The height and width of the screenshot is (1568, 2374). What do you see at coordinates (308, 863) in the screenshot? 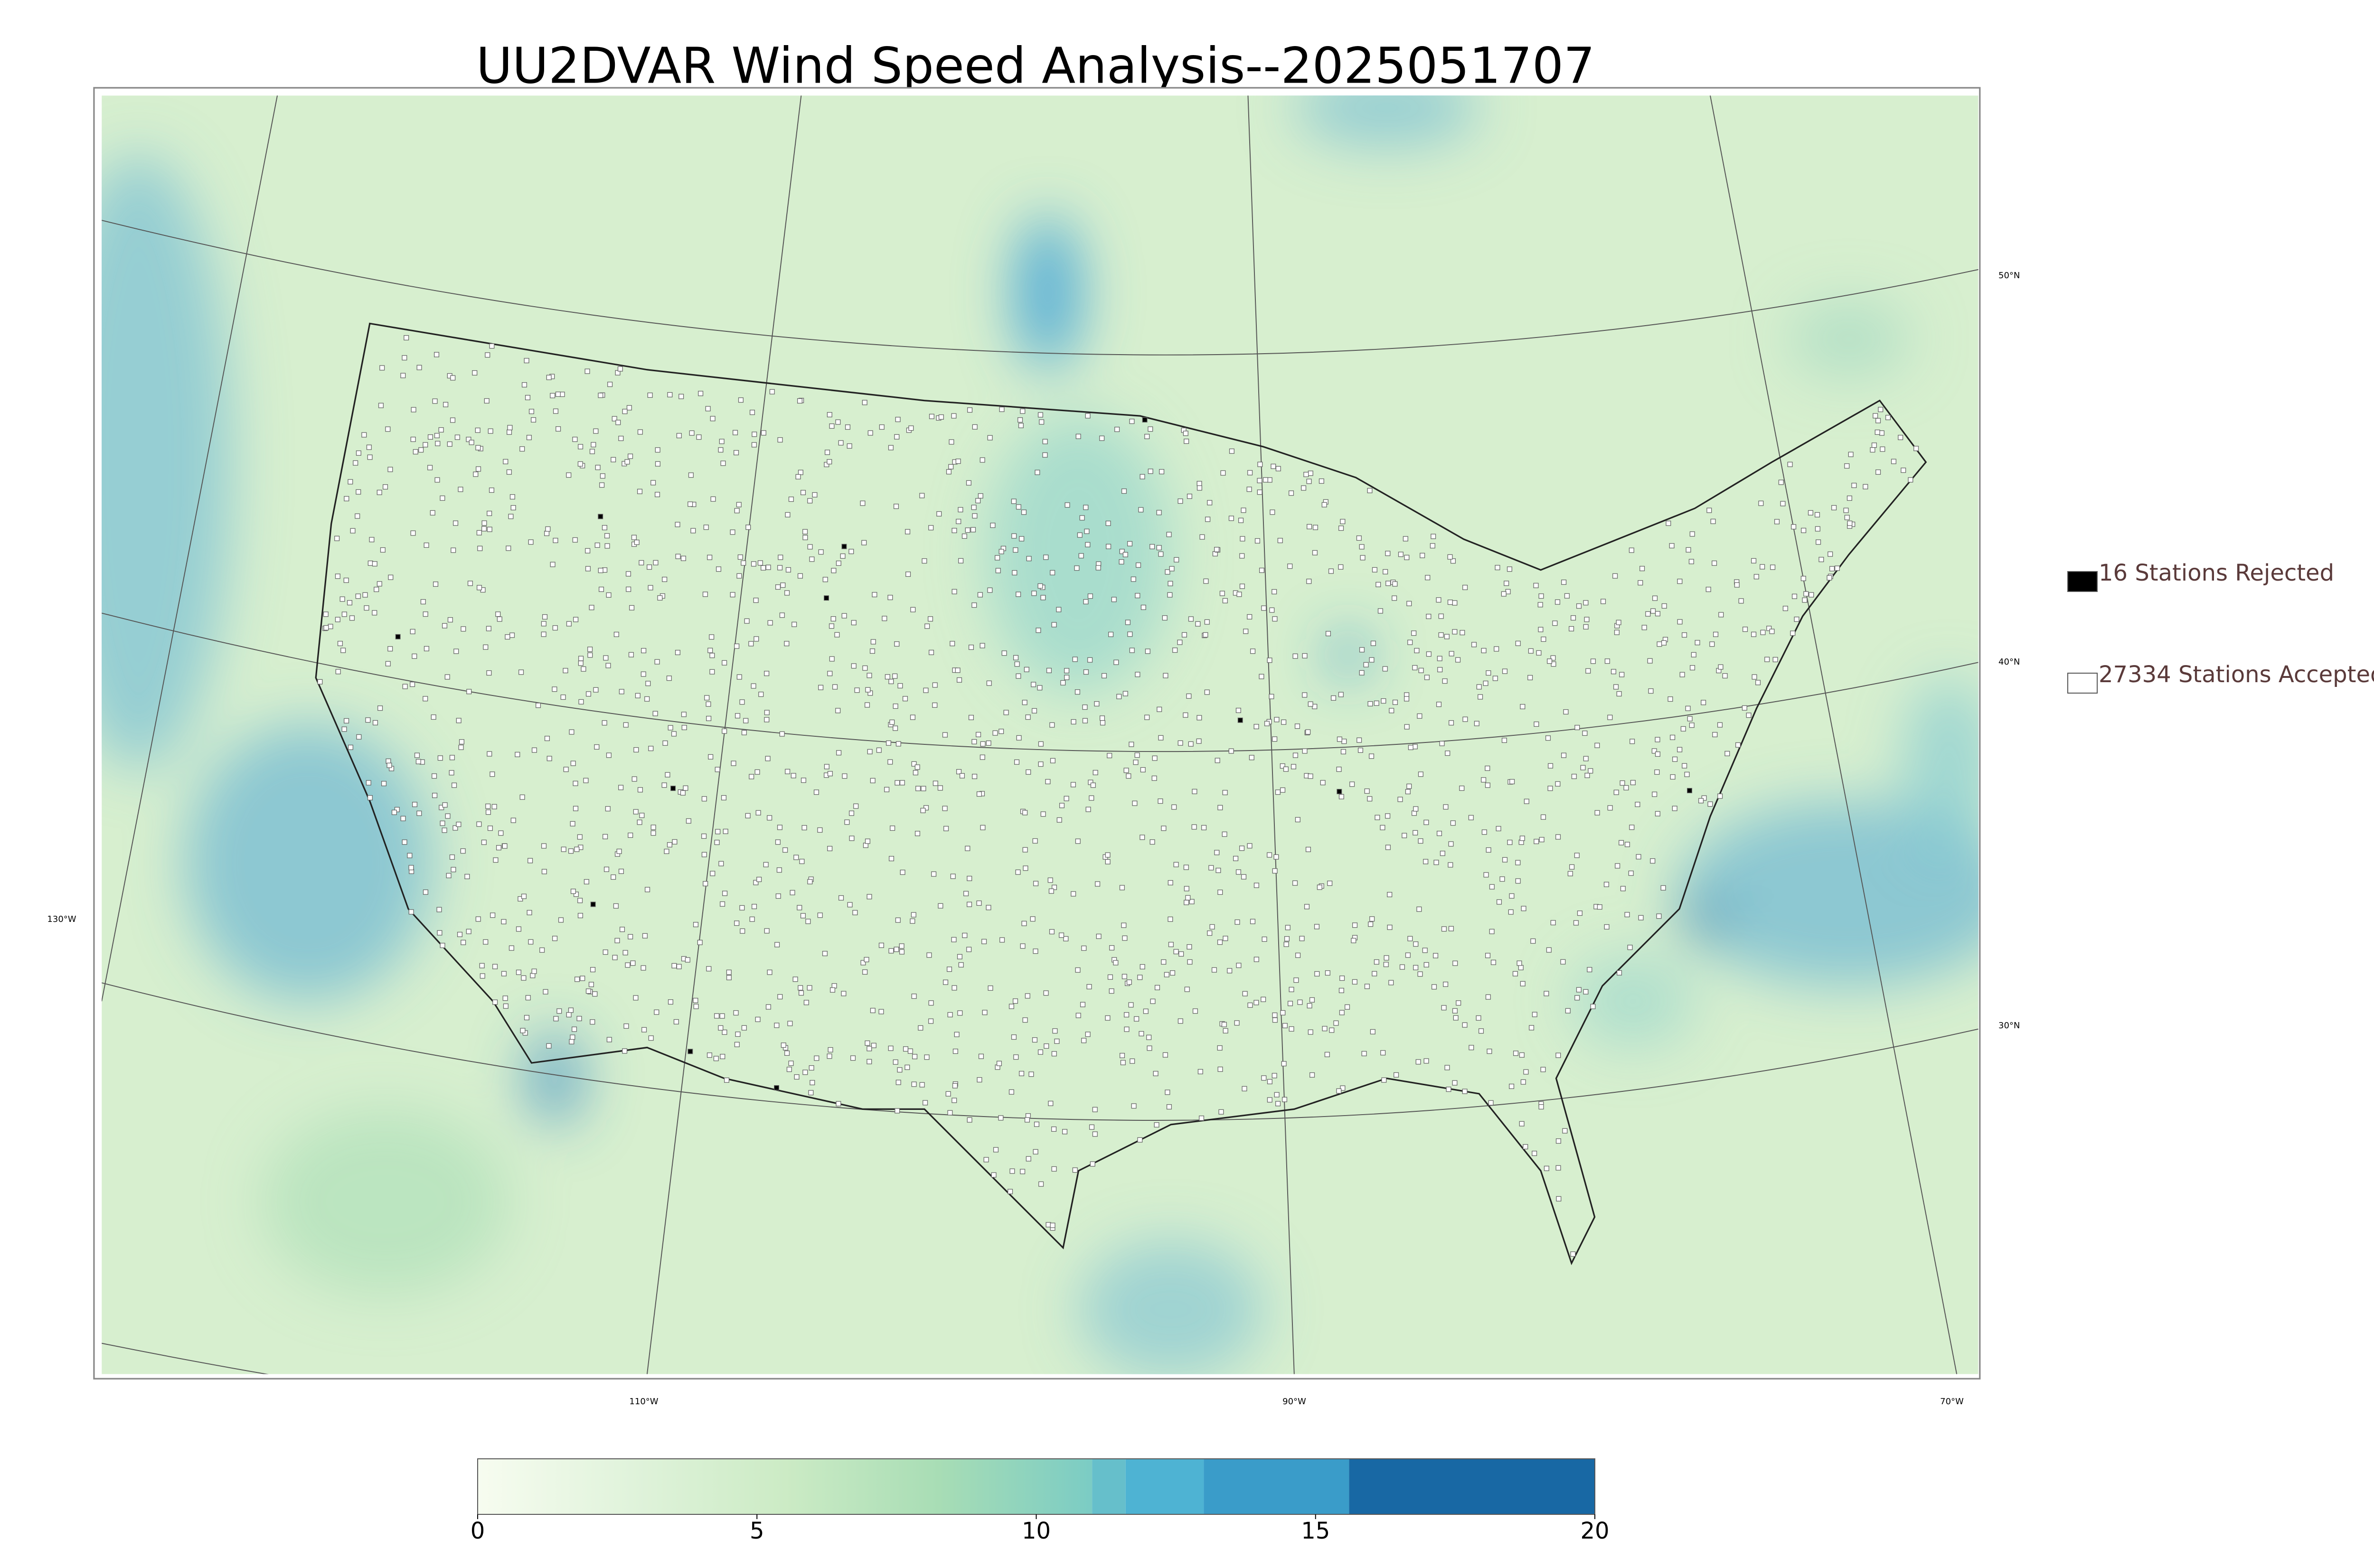
I see `wind-blob` at bounding box center [308, 863].